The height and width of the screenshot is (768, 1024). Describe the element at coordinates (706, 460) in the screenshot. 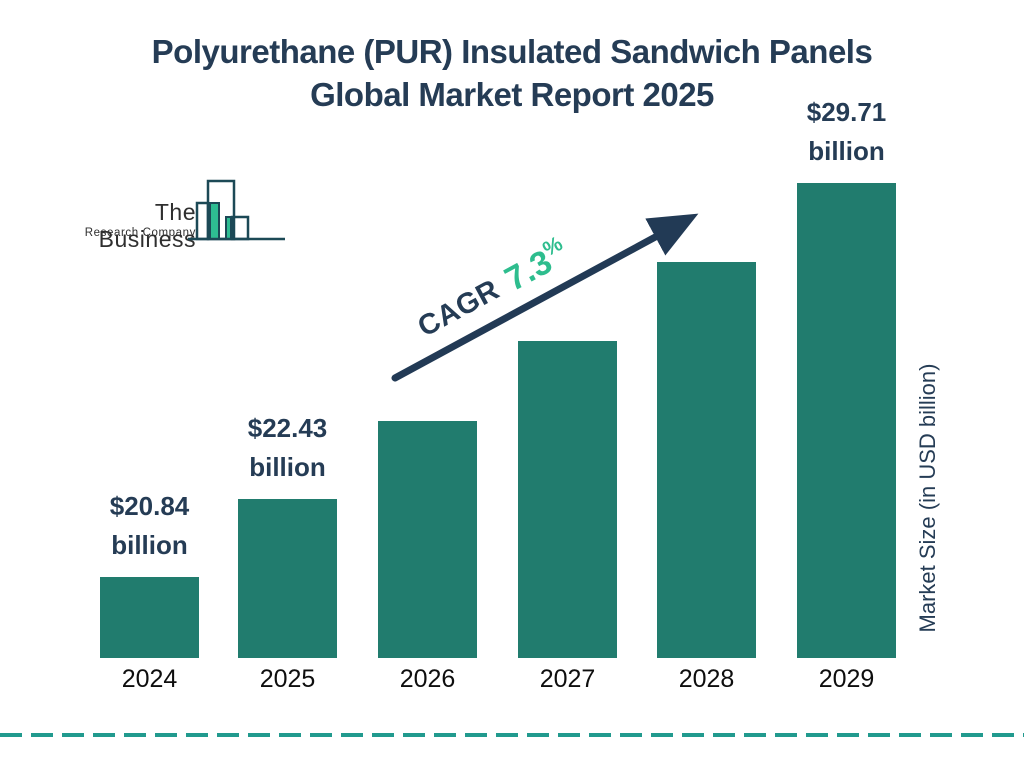

I see `bar-2028` at that location.